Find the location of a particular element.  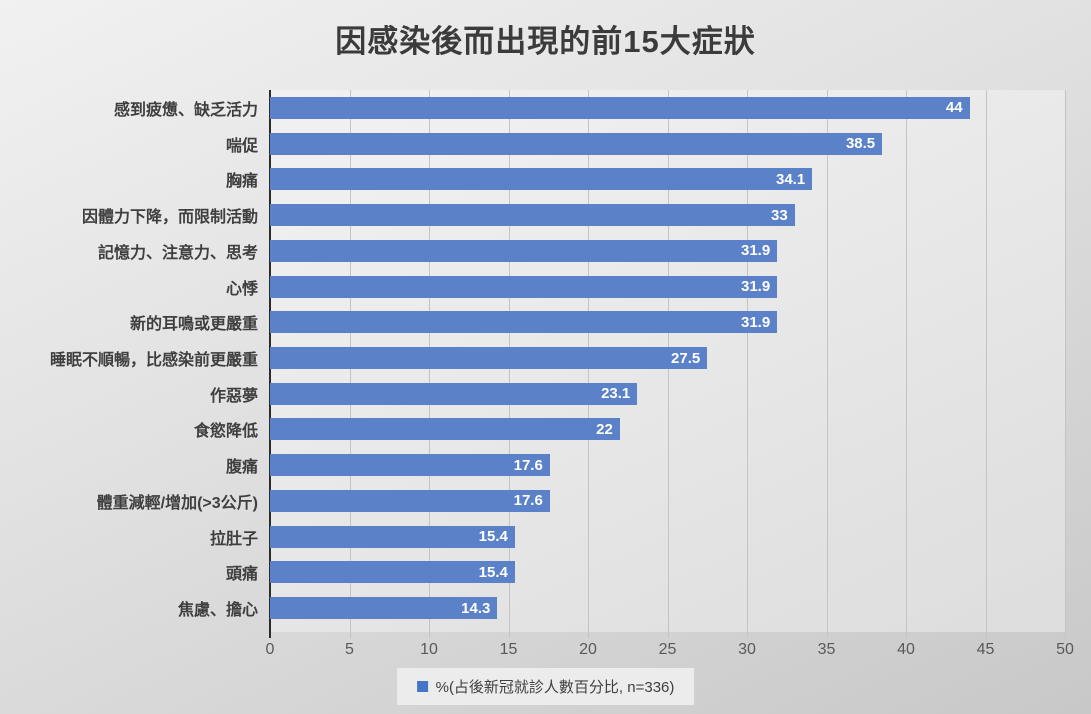

bar-track: 44 is located at coordinates (667, 108).